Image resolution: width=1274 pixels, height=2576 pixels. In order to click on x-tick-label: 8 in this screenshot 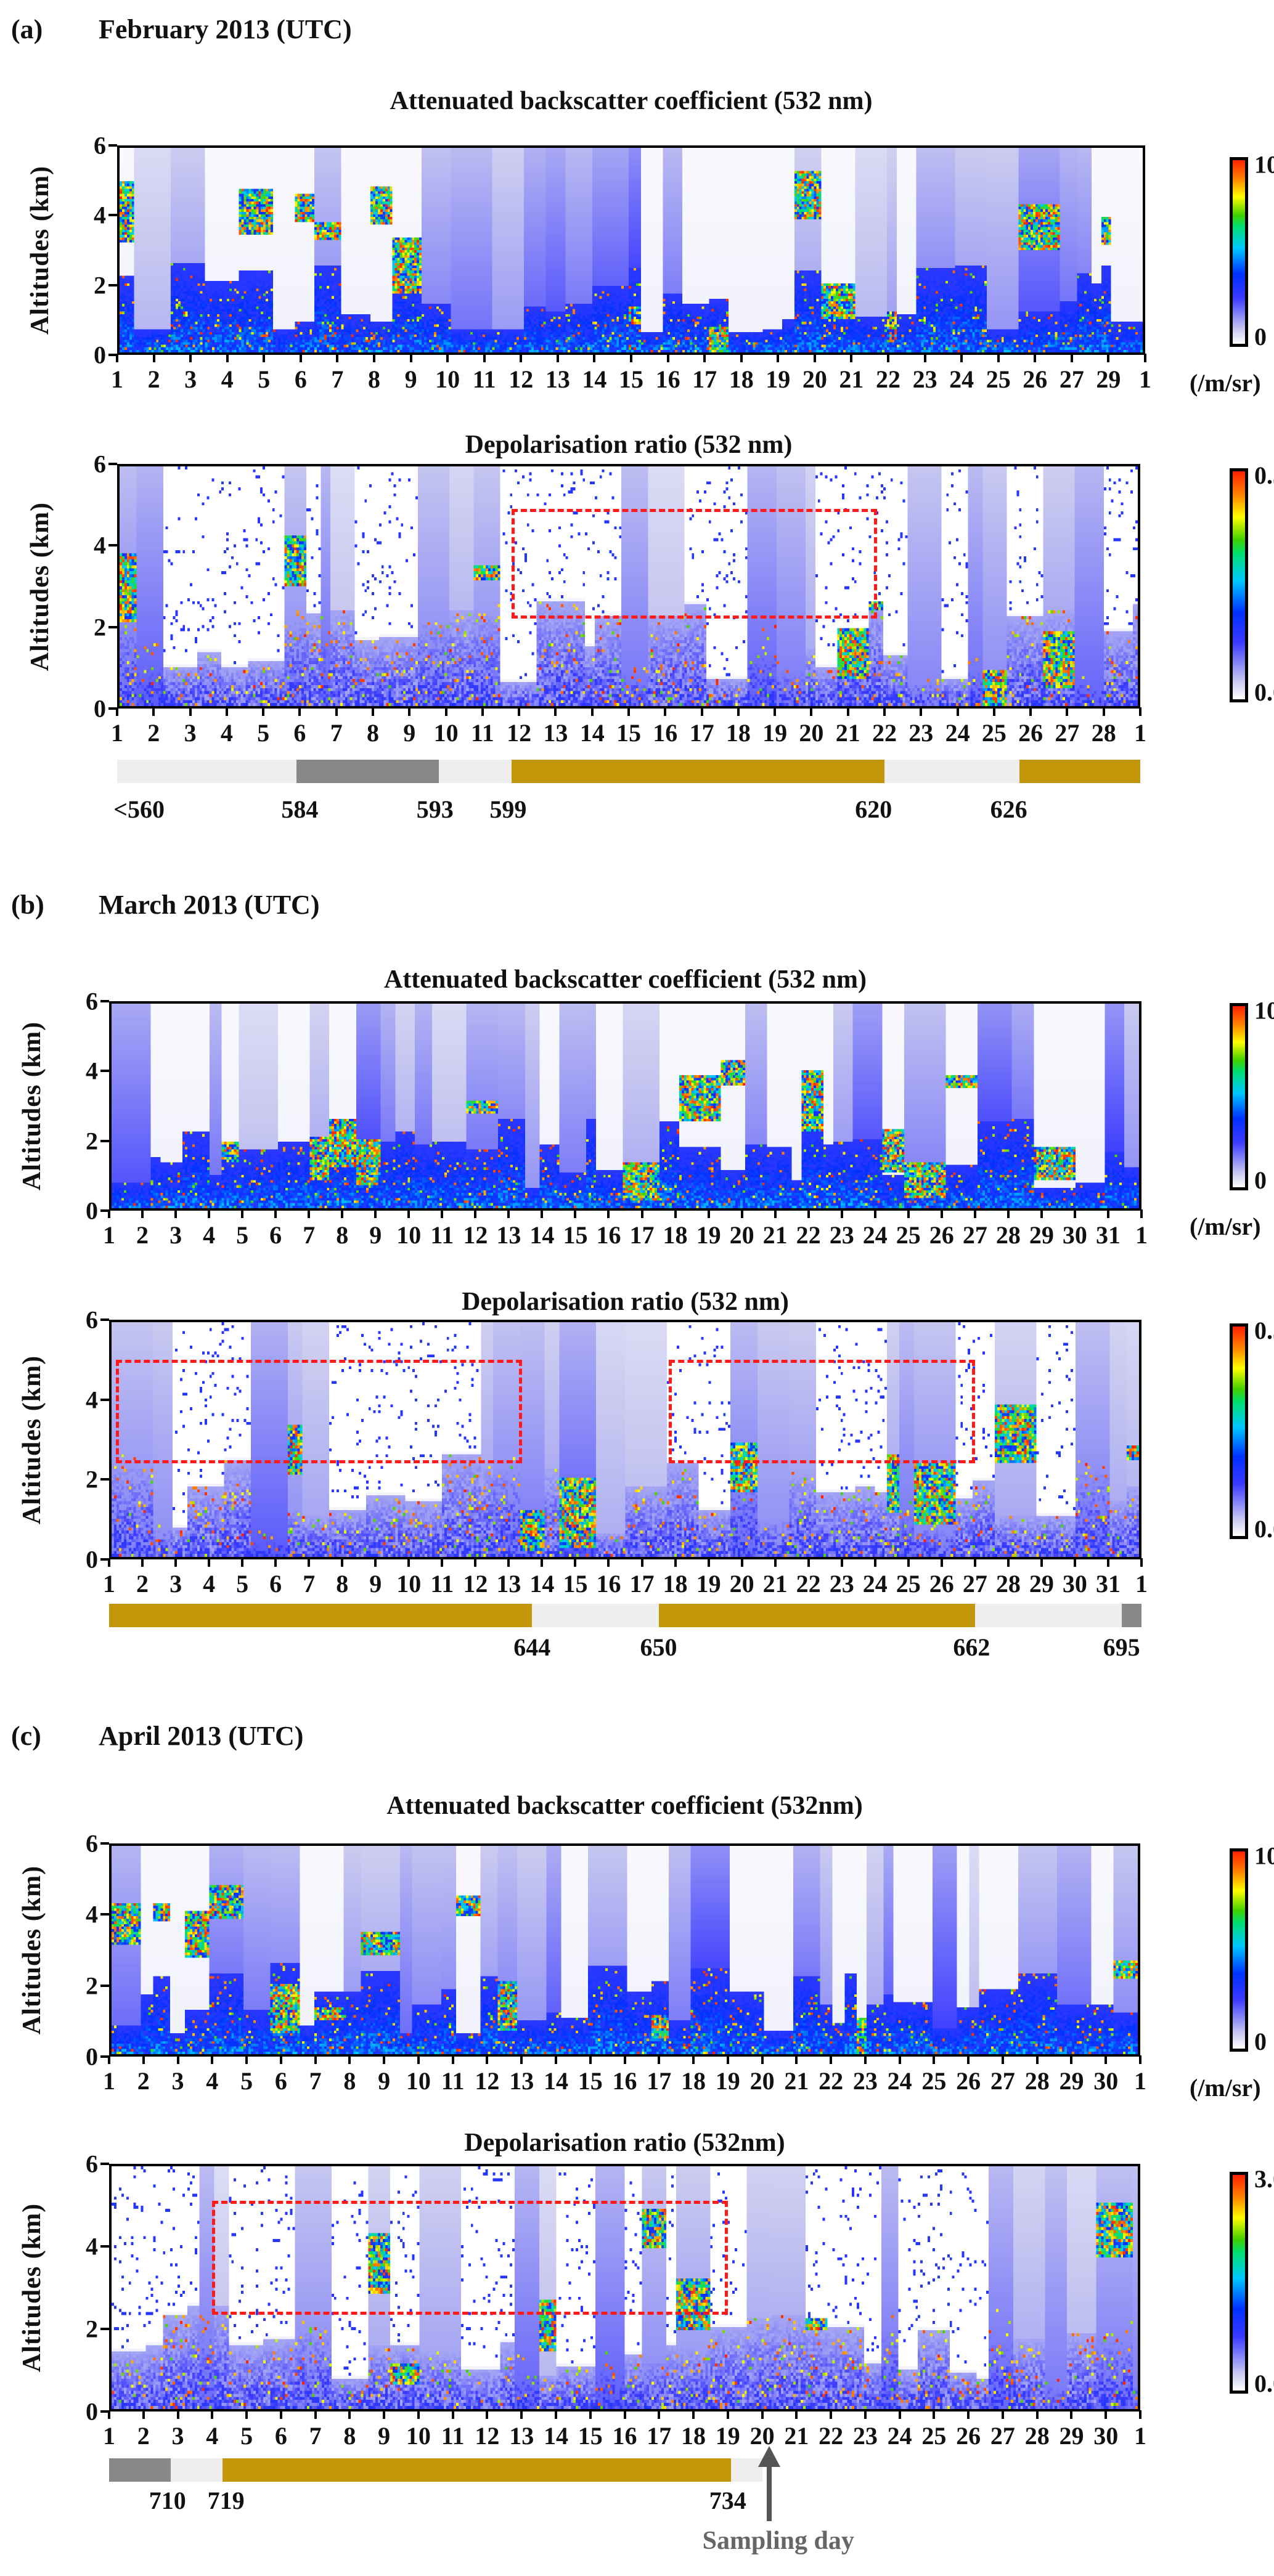, I will do `click(349, 2436)`.